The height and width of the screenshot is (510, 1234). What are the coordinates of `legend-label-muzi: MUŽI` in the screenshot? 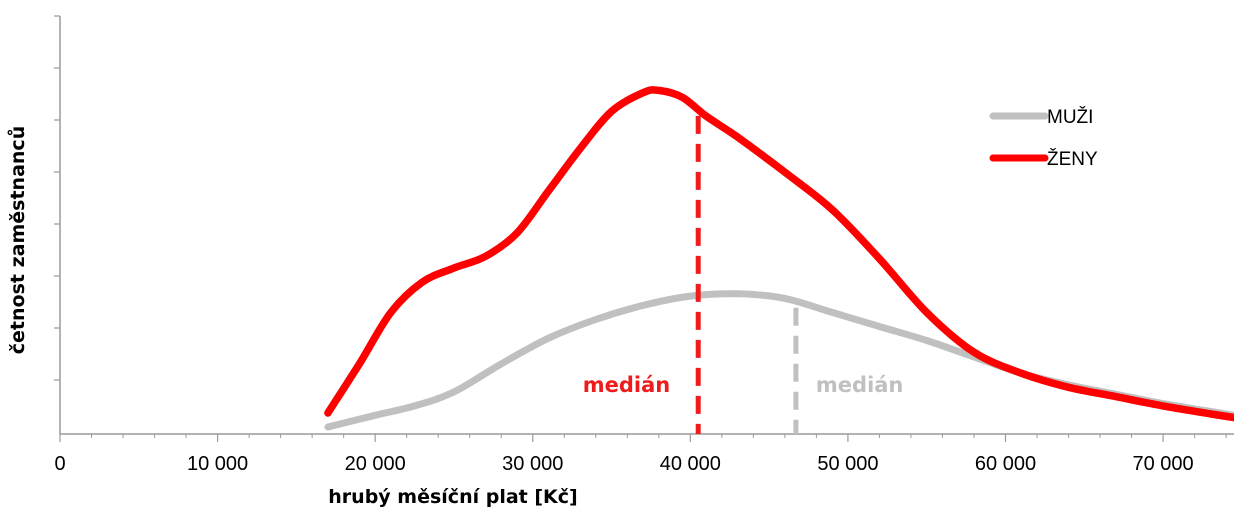 It's located at (1070, 117).